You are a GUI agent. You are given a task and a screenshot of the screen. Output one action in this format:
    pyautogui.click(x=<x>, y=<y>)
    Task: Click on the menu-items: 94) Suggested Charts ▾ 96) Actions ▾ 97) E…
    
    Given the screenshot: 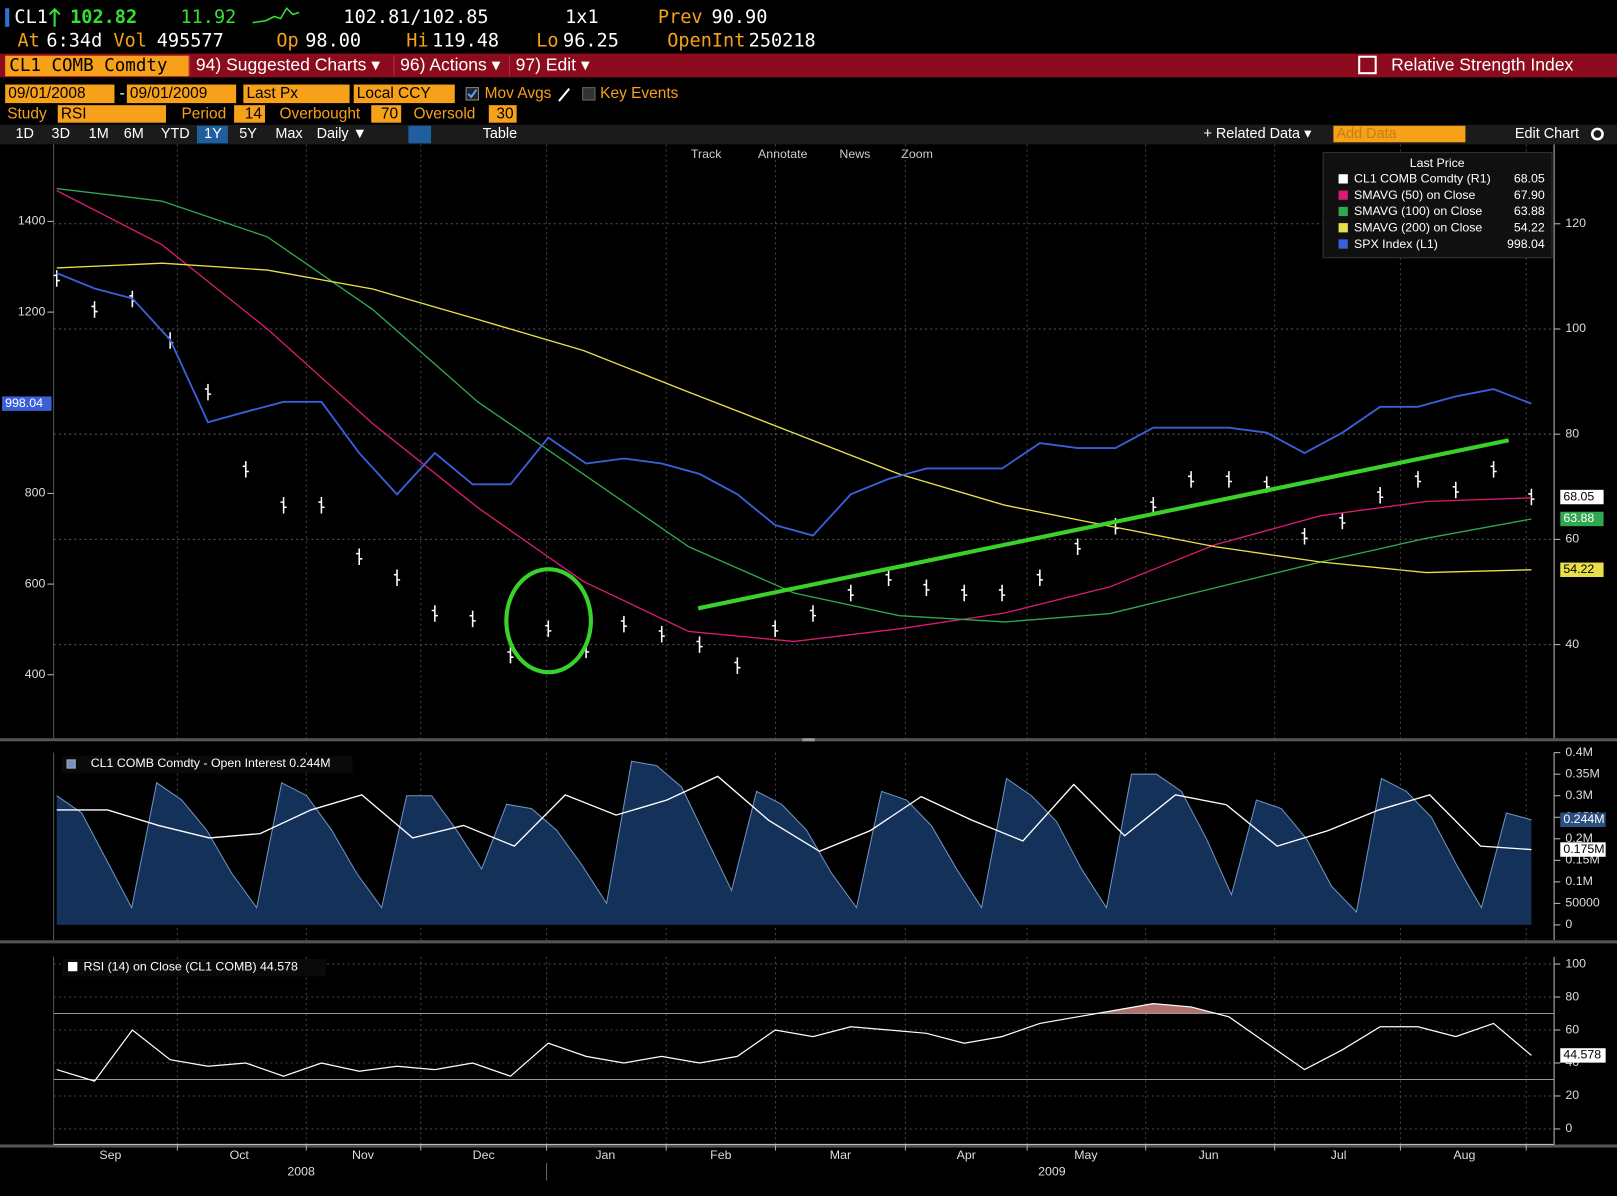 What is the action you would take?
    pyautogui.click(x=389, y=66)
    